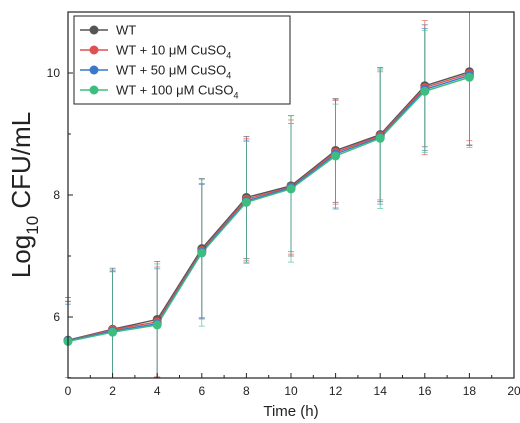  I want to click on x-tick-label: 20, so click(513, 391).